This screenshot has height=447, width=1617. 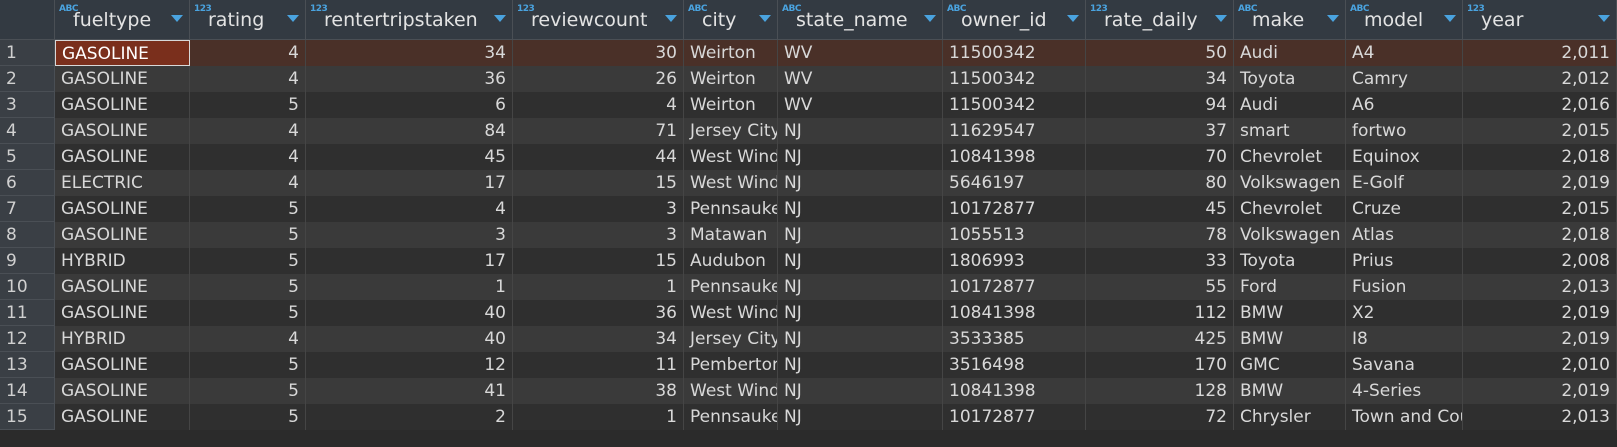 I want to click on cell-year: 2,016, so click(x=1540, y=105).